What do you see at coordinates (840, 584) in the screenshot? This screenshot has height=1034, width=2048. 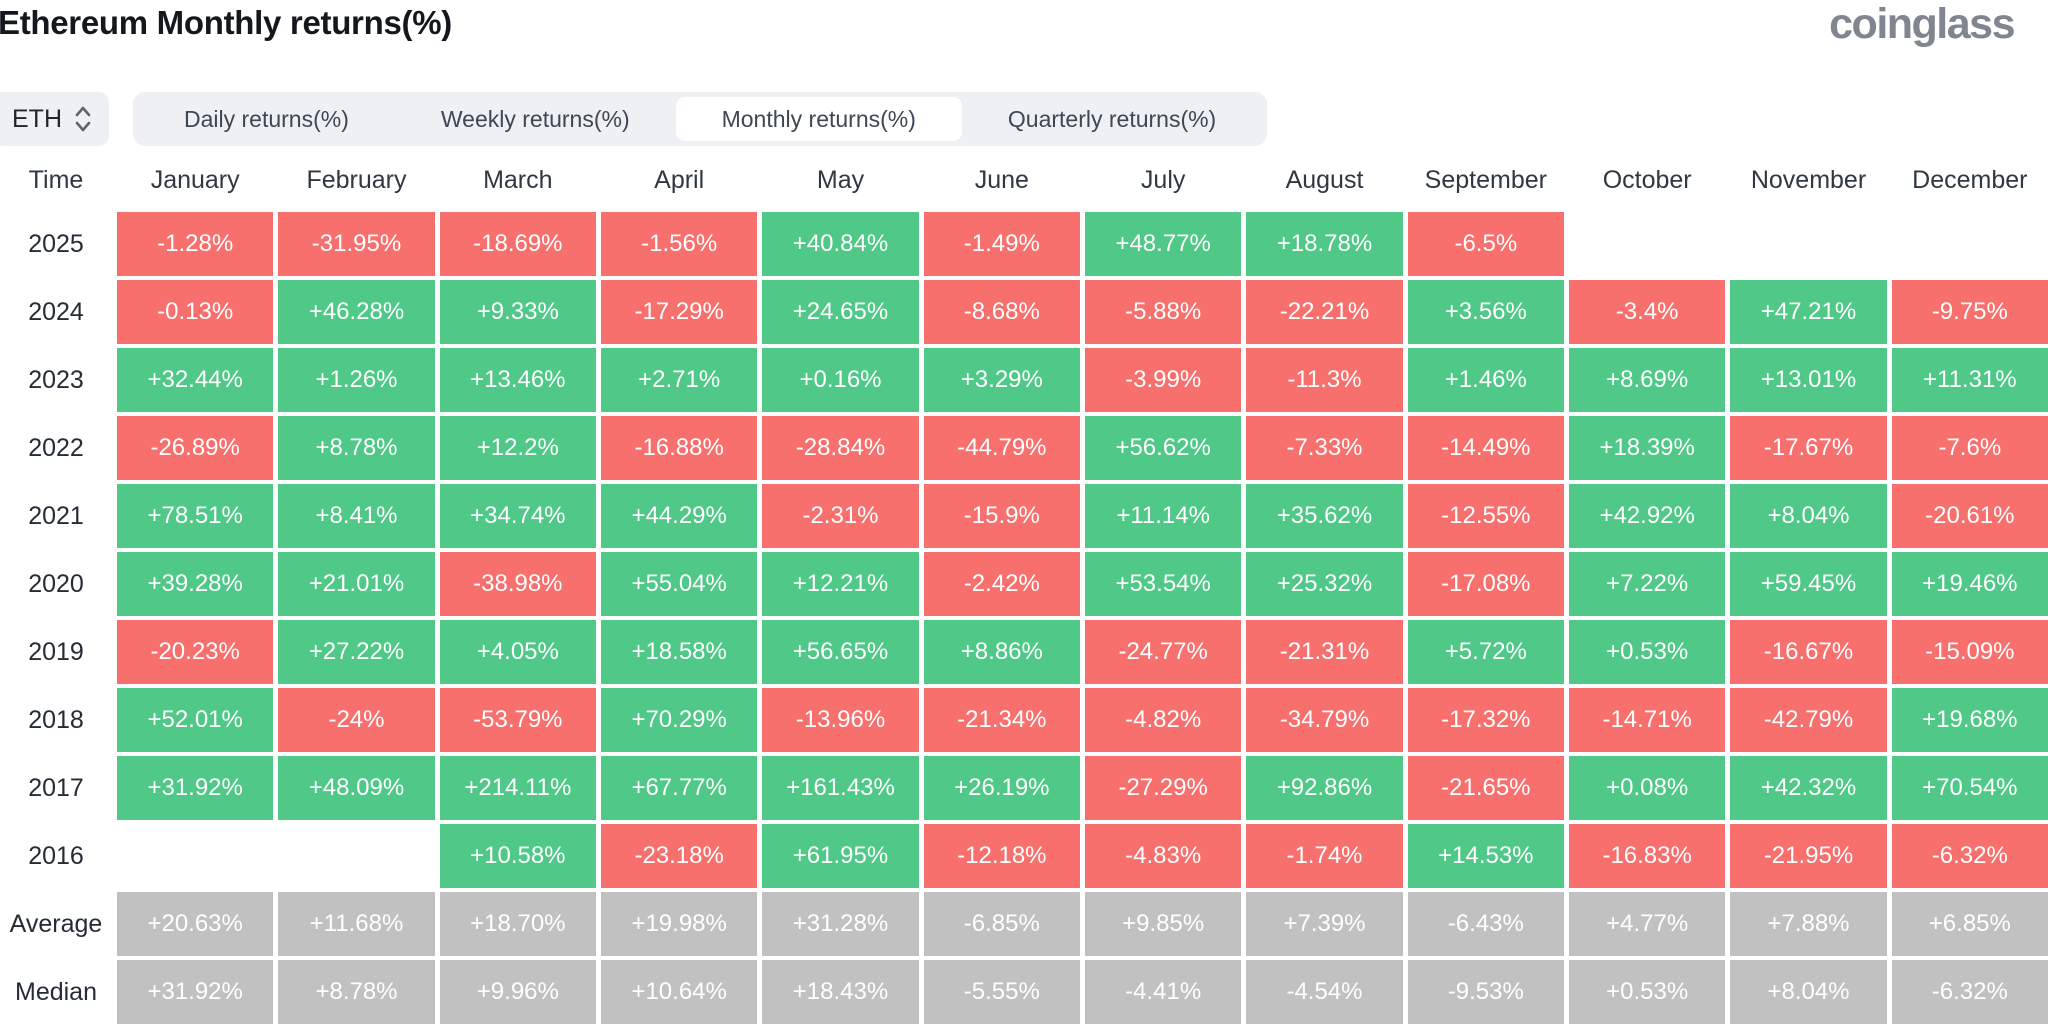 I see `return-cell: +12.21%` at bounding box center [840, 584].